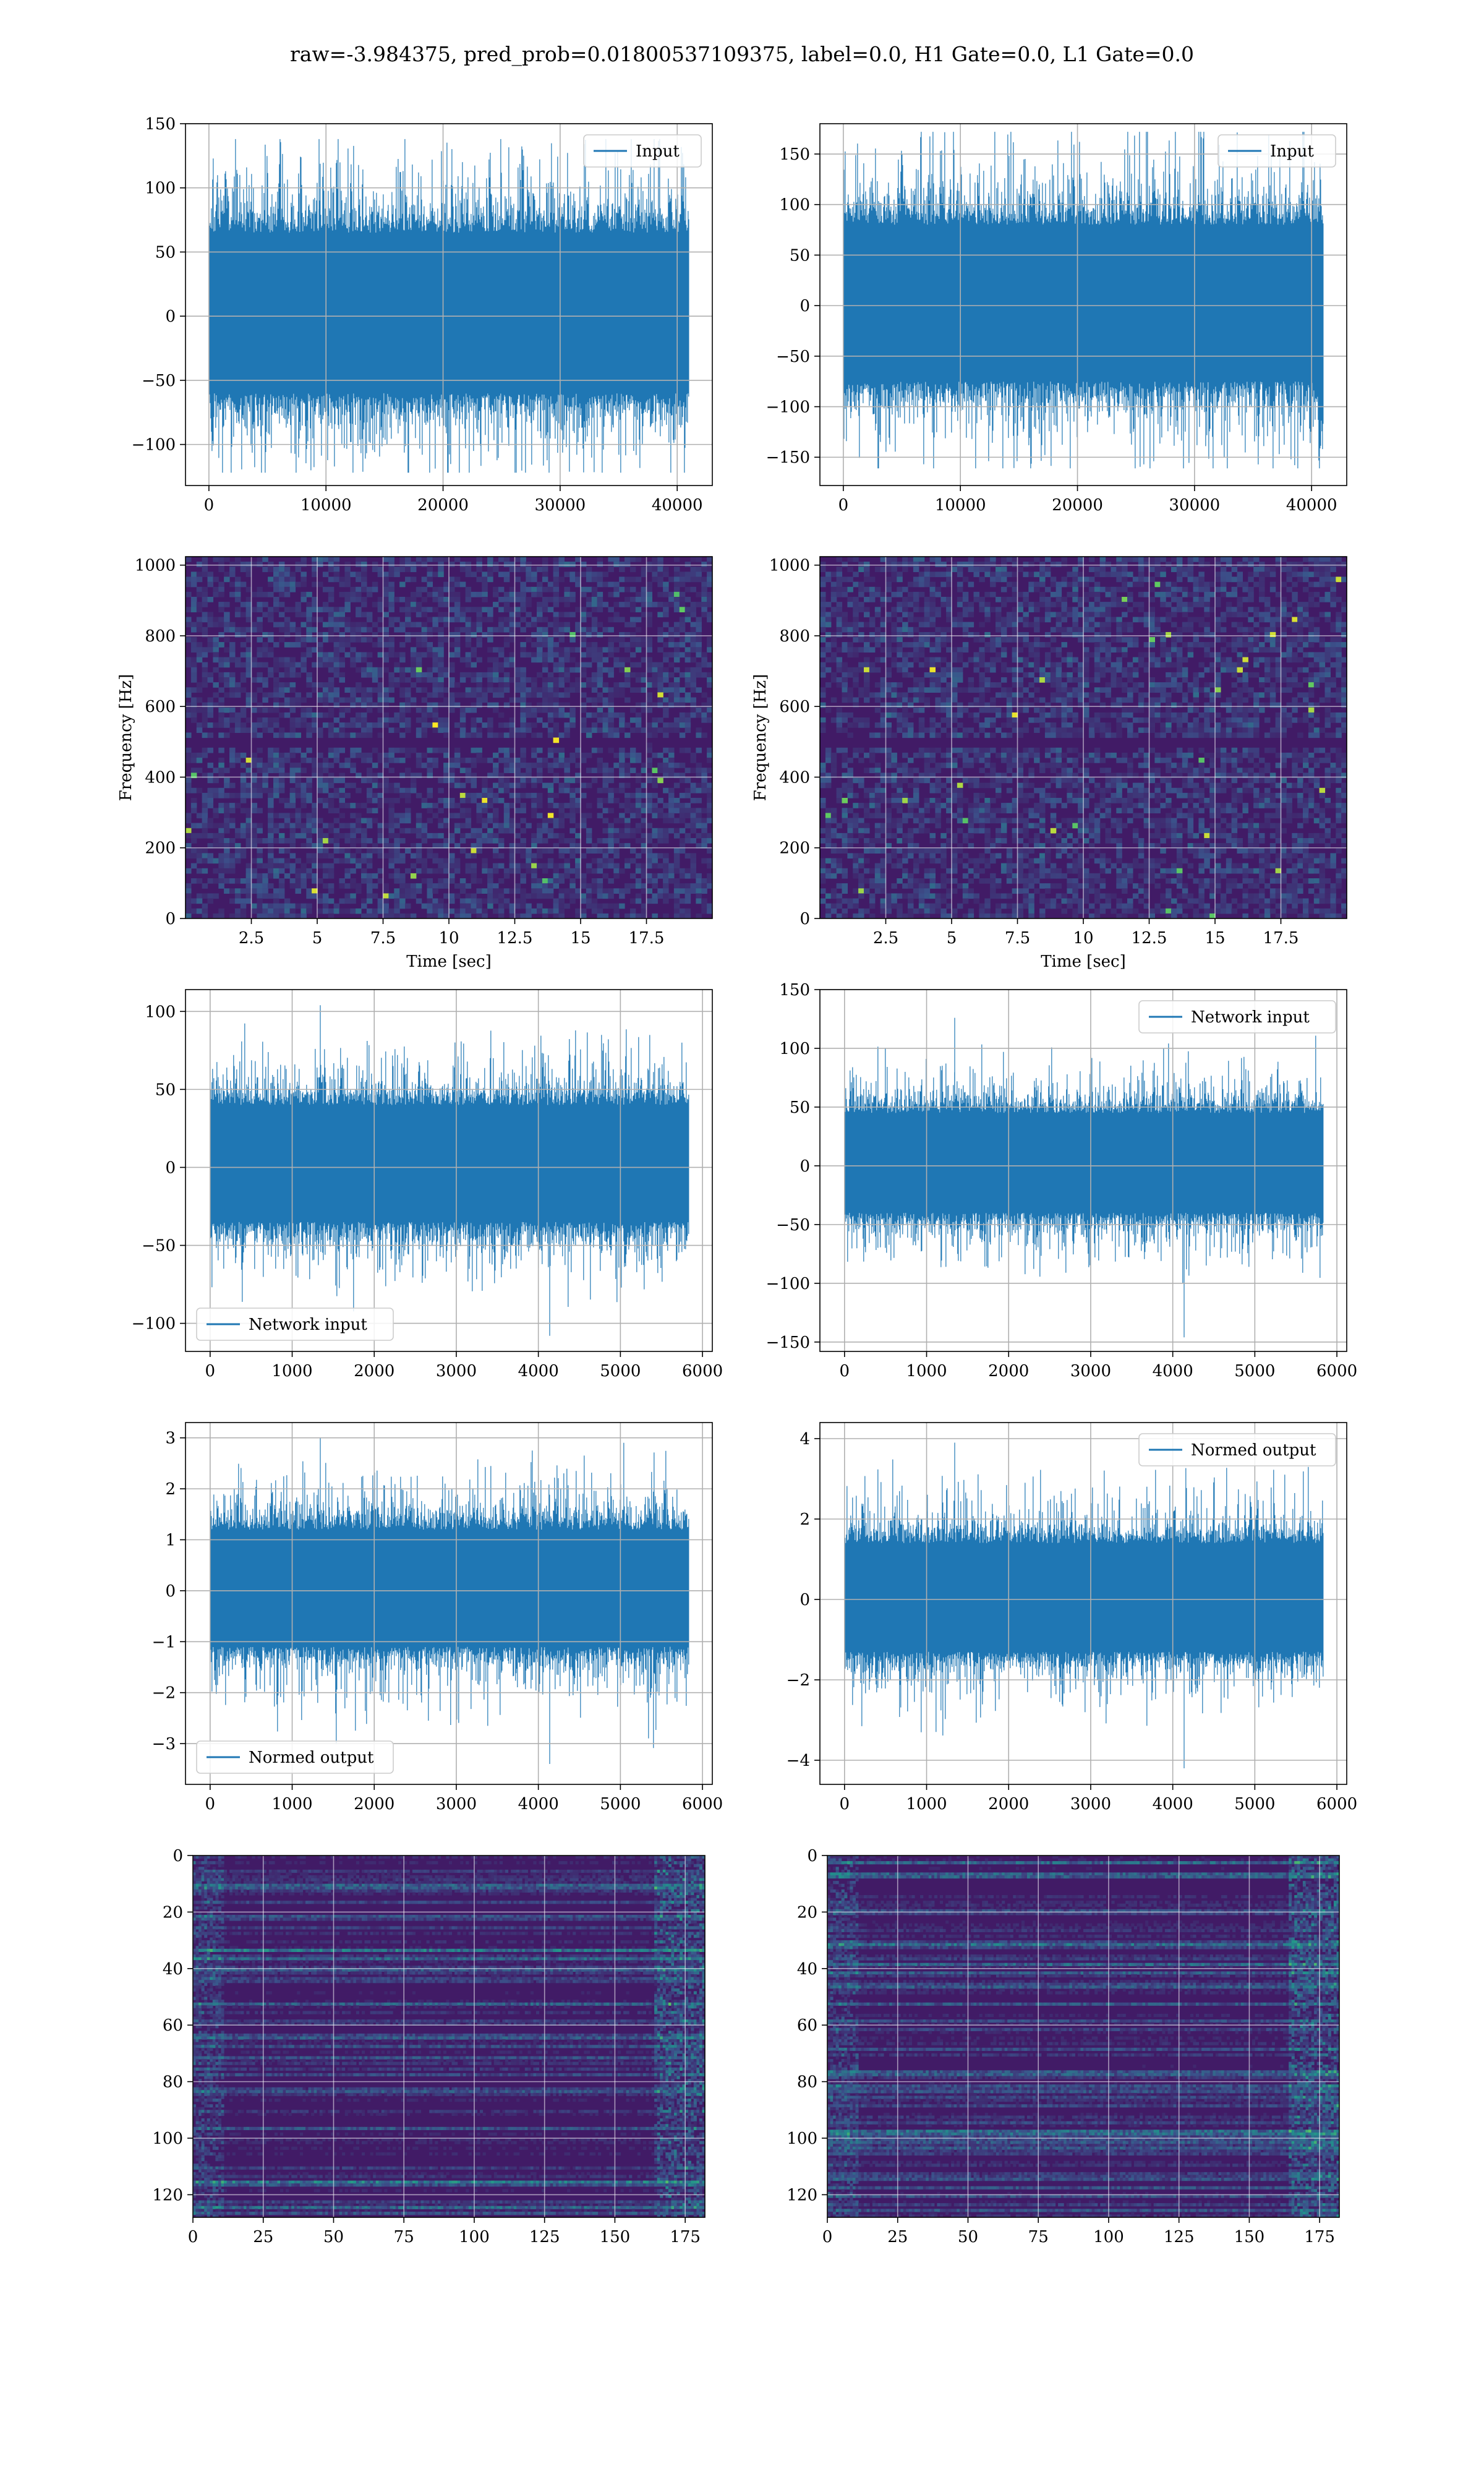 The image size is (1484, 2474). I want to click on y-tick-label: 800, so click(160, 636).